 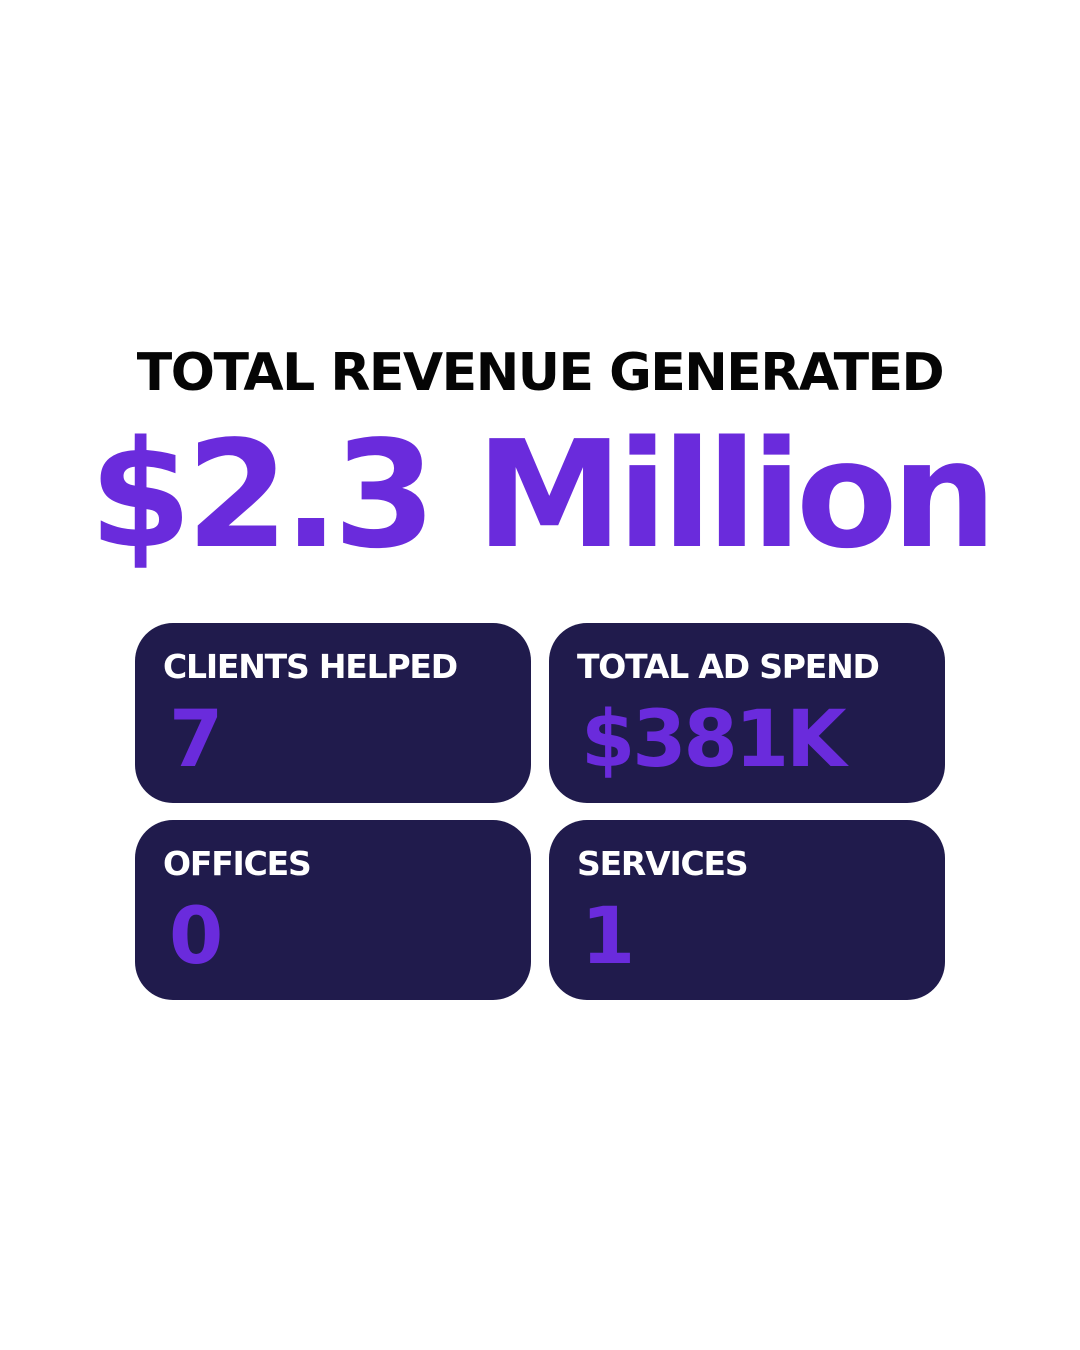 I want to click on stat-card-services: SERVICES 1, so click(x=747, y=910).